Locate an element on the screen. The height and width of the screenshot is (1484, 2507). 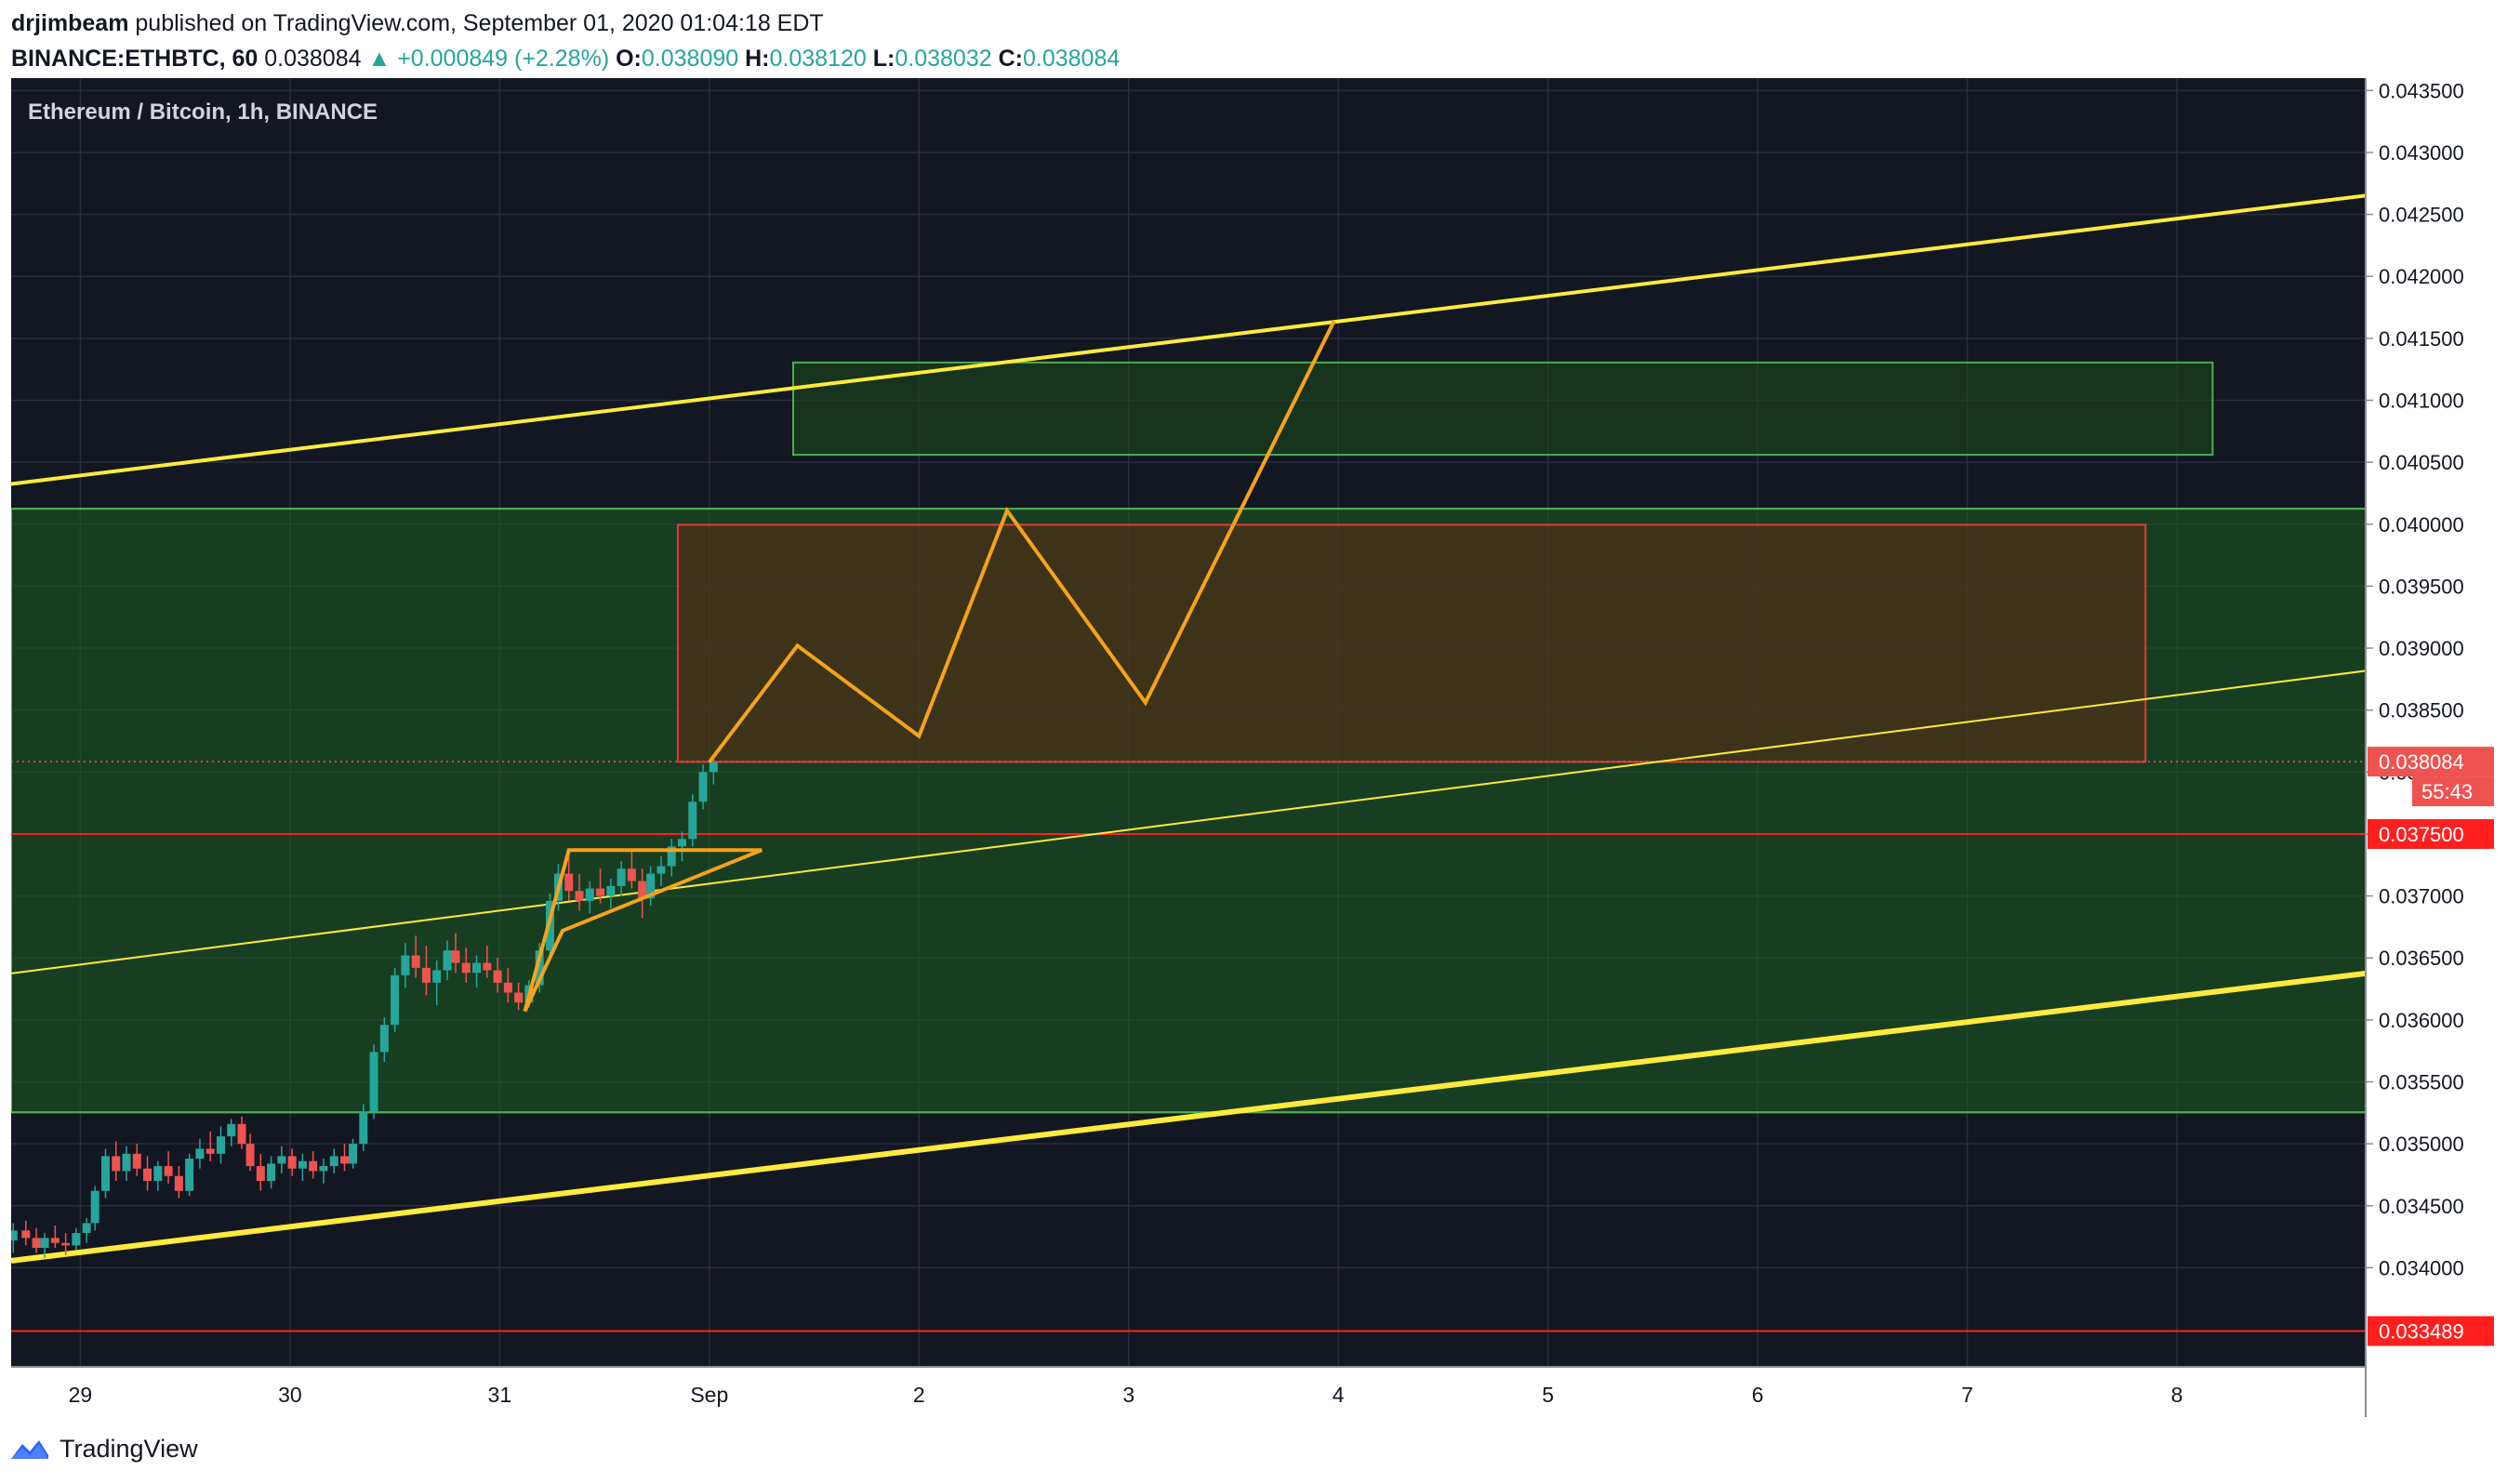
y-tick-label: 0.042500 is located at coordinates (2421, 215).